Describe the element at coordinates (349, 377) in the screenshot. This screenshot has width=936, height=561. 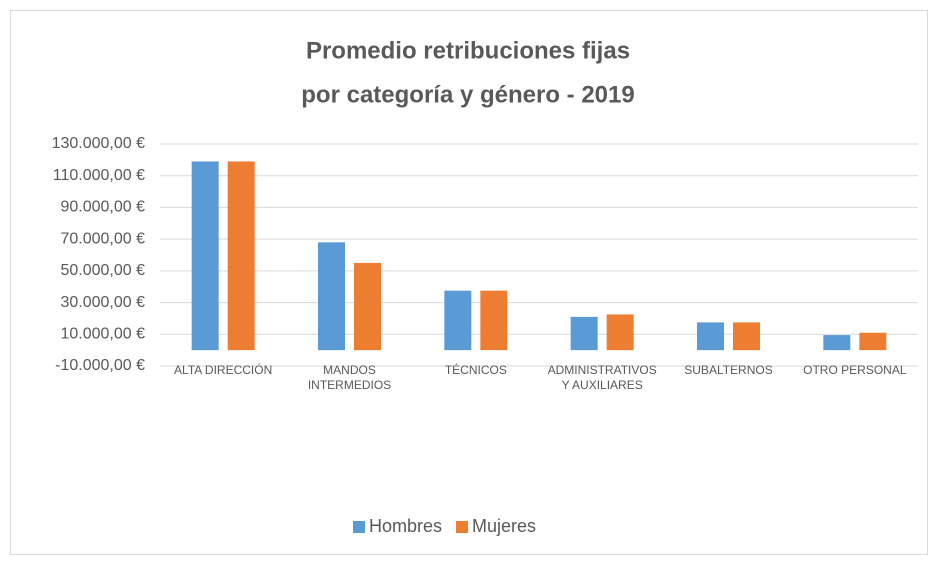
I see `x-tick-label: MANDOS INTERMEDIOS` at that location.